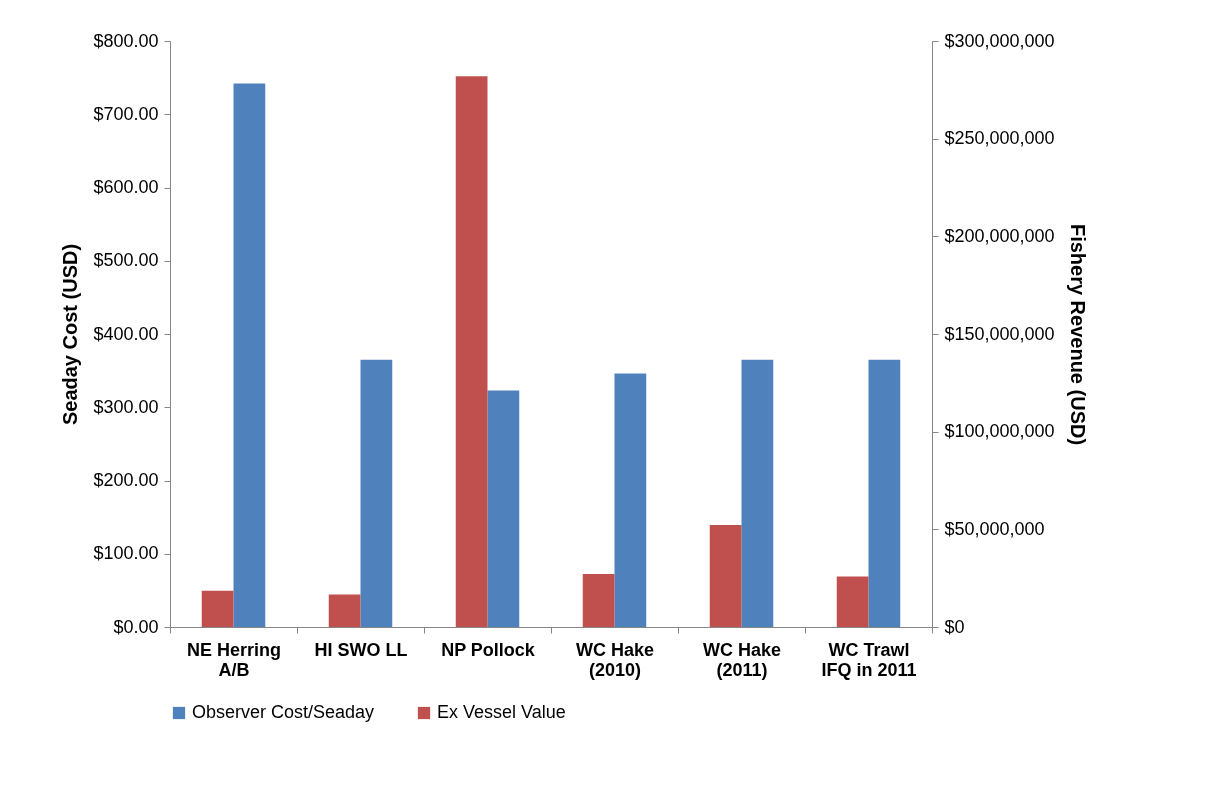 The width and height of the screenshot is (1208, 786). I want to click on y-tick-label: $400.00, so click(126, 333).